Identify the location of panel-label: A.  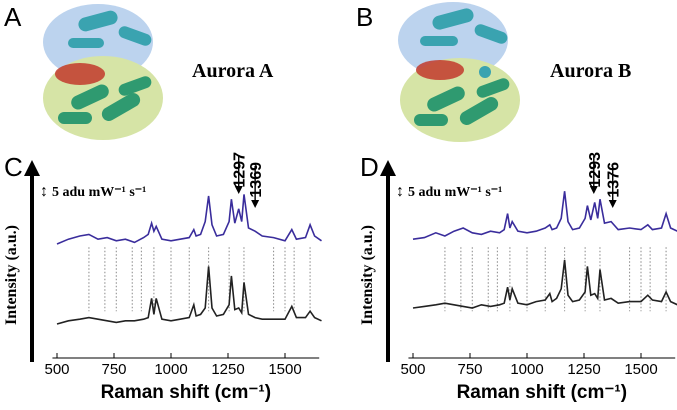
(13, 17).